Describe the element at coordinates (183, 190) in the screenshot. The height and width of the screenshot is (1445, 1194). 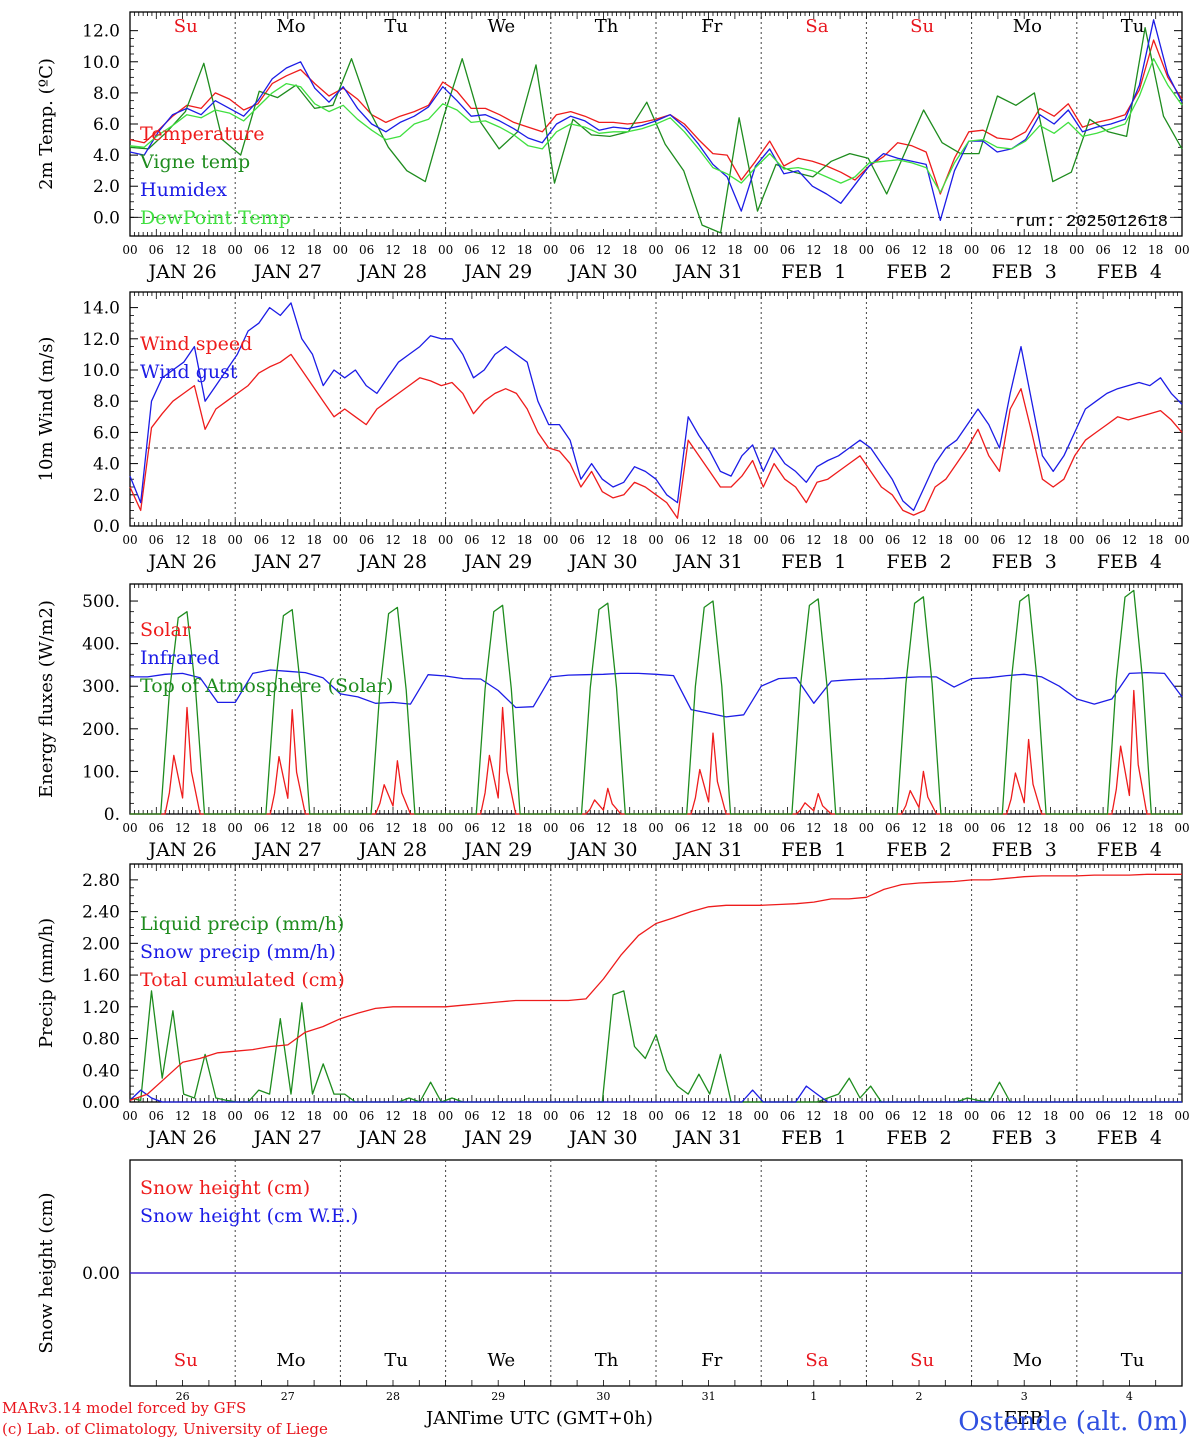
I see `legend-entry: Humidex` at that location.